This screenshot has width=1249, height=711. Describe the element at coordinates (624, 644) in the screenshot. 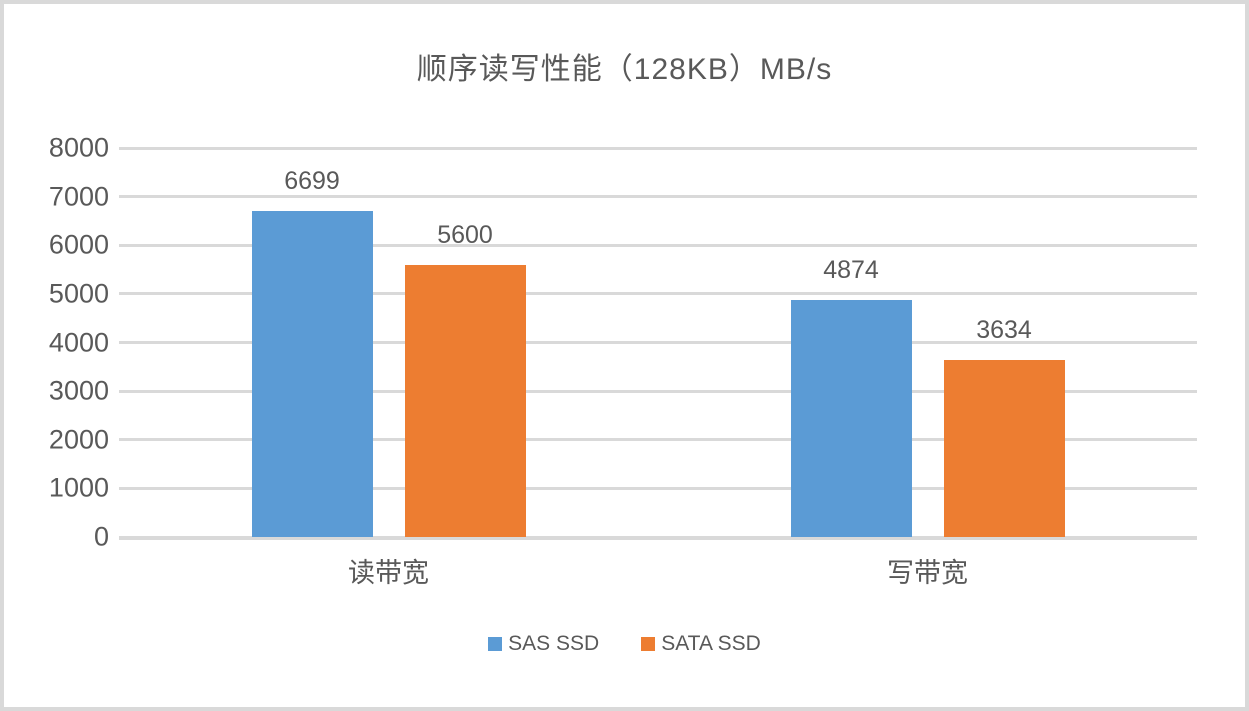

I see `legend: SAS SSD SATA SSD` at that location.